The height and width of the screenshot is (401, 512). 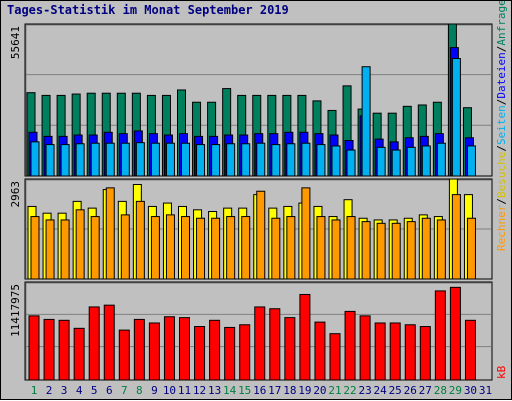 I want to click on day-label-11: 11, so click(x=184, y=390).